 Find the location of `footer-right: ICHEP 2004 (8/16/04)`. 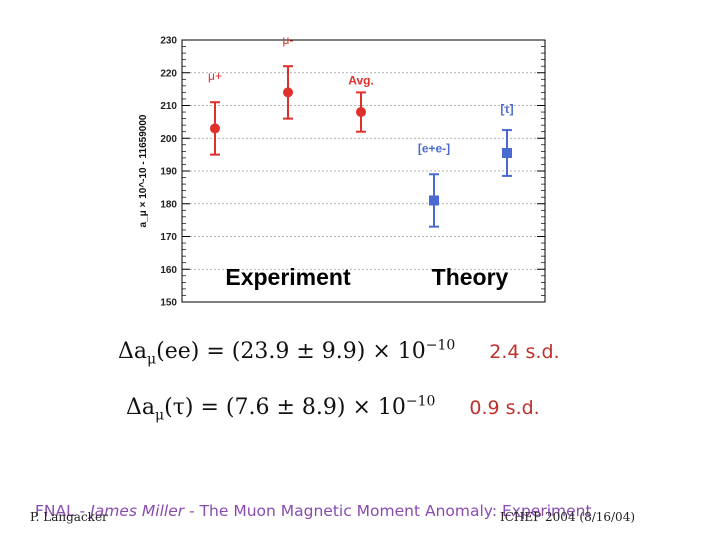

footer-right: ICHEP 2004 (8/16/04) is located at coordinates (568, 517).